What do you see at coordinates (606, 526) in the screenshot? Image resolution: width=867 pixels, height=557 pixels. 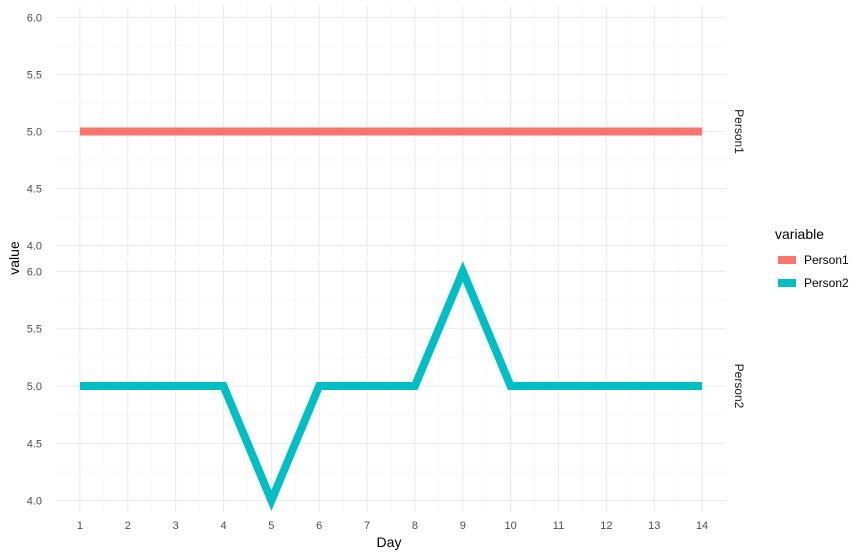 I see `x-tick-label: 12` at bounding box center [606, 526].